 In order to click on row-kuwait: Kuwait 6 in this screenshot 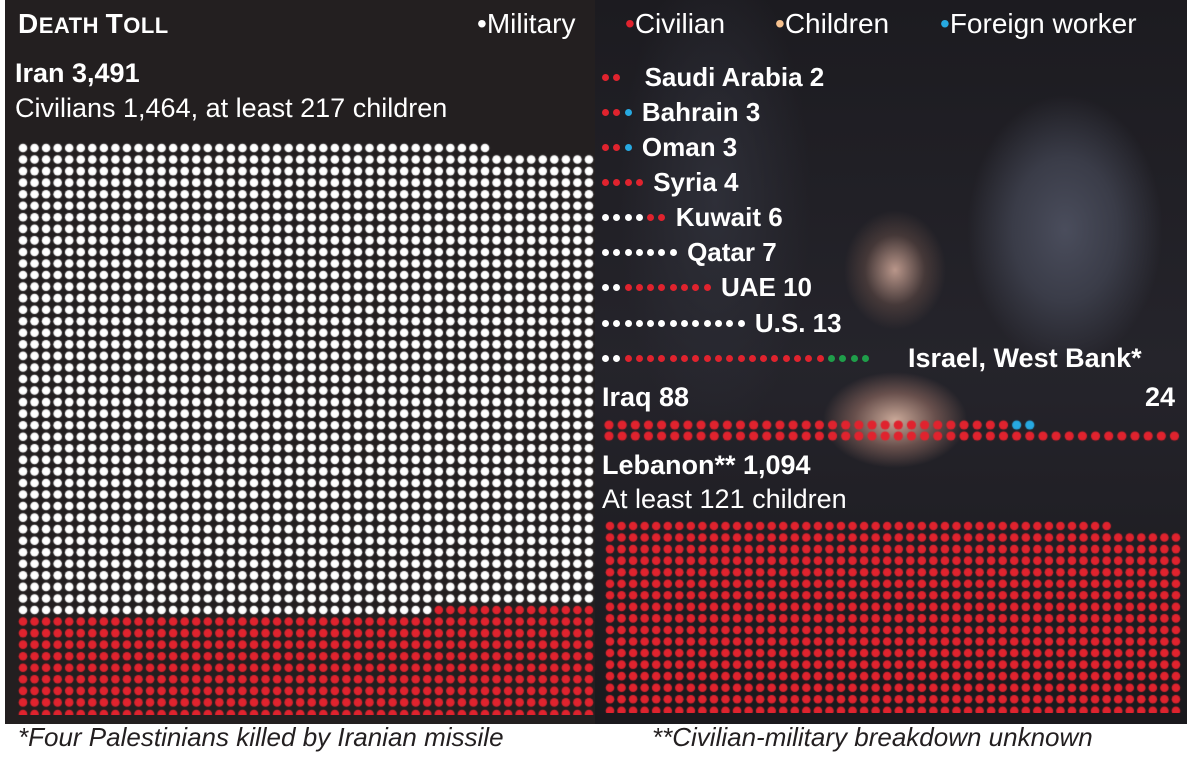, I will do `click(692, 217)`.